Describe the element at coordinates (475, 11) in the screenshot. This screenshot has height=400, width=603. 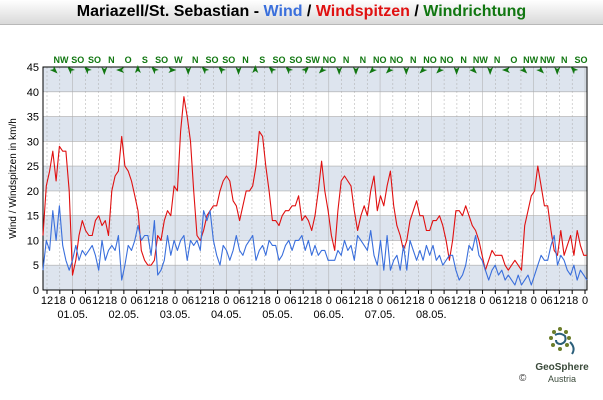
I see `title-direction: Windrichtung` at that location.